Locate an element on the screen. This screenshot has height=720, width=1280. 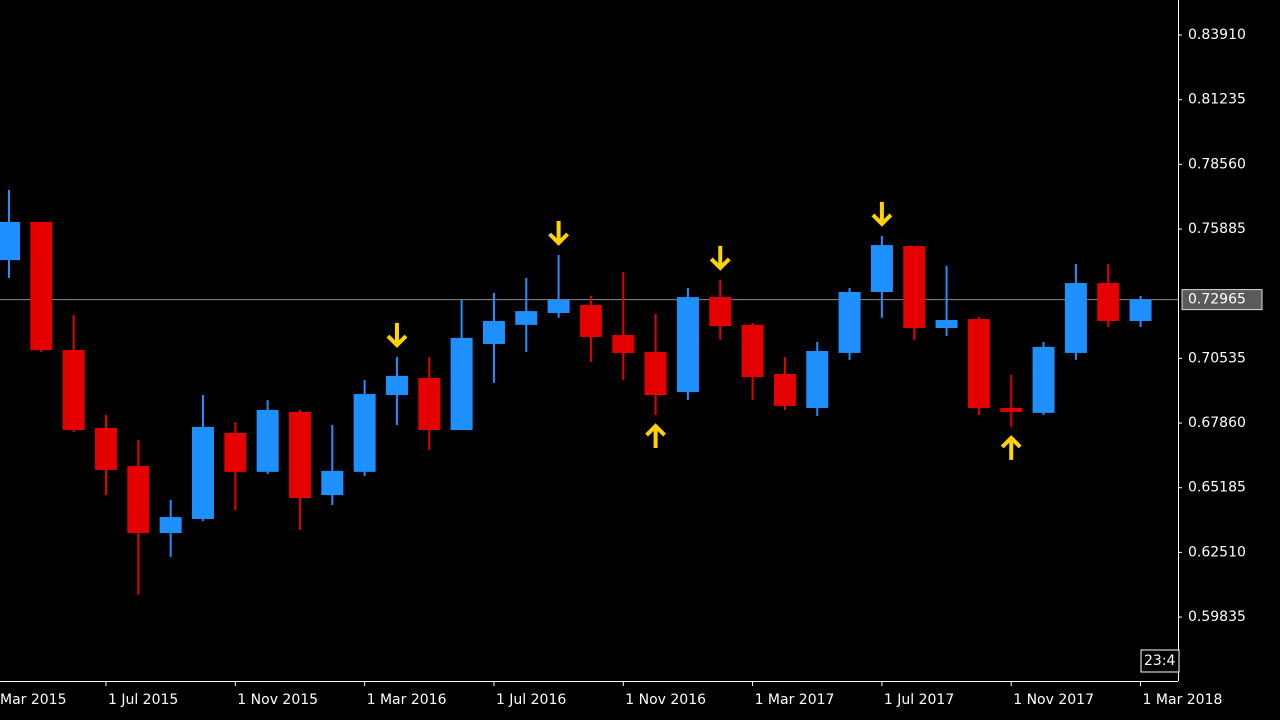
x-tick-label: 1 Mar 2017 is located at coordinates (795, 700).